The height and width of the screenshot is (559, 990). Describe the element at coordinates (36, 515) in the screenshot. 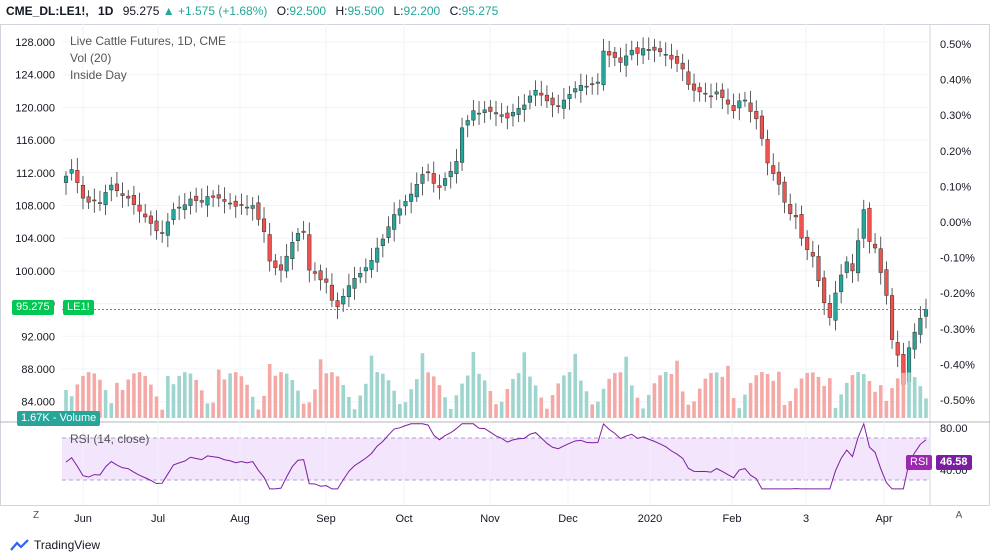

I see `zoom-button: Z` at that location.